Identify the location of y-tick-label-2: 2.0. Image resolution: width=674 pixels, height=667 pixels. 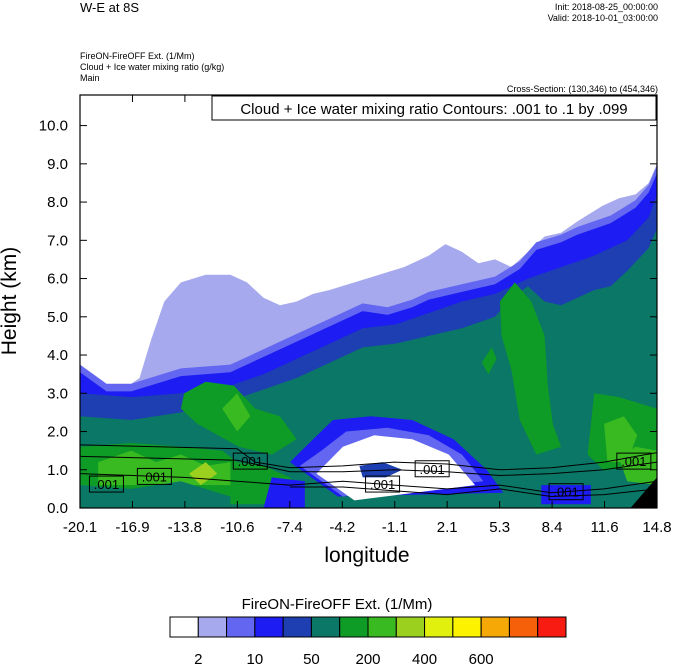
(57, 432).